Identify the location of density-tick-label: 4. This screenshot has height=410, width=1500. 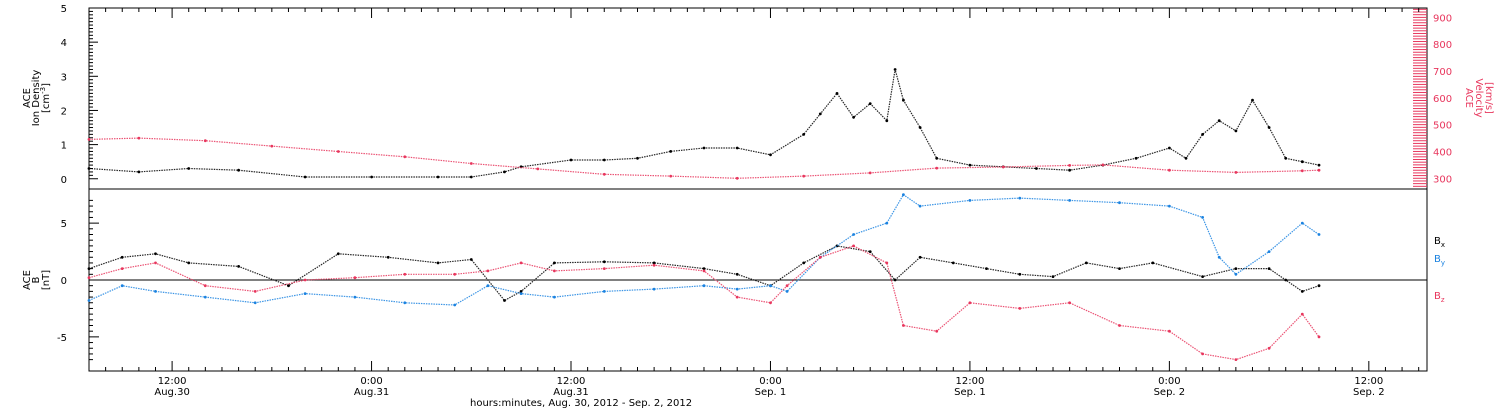
(64, 43).